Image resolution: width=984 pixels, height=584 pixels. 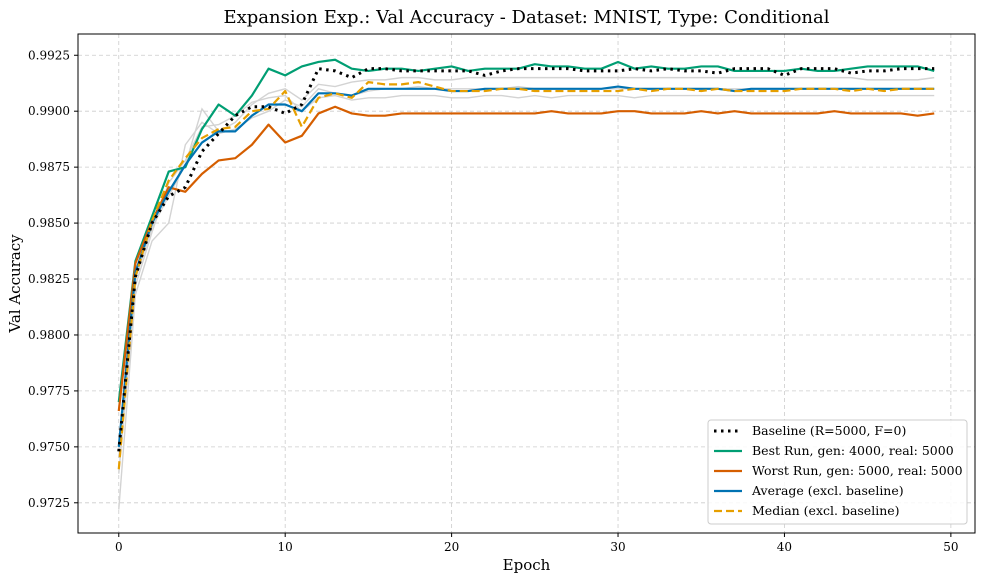 I want to click on x-tick-label: 20, so click(x=451, y=547).